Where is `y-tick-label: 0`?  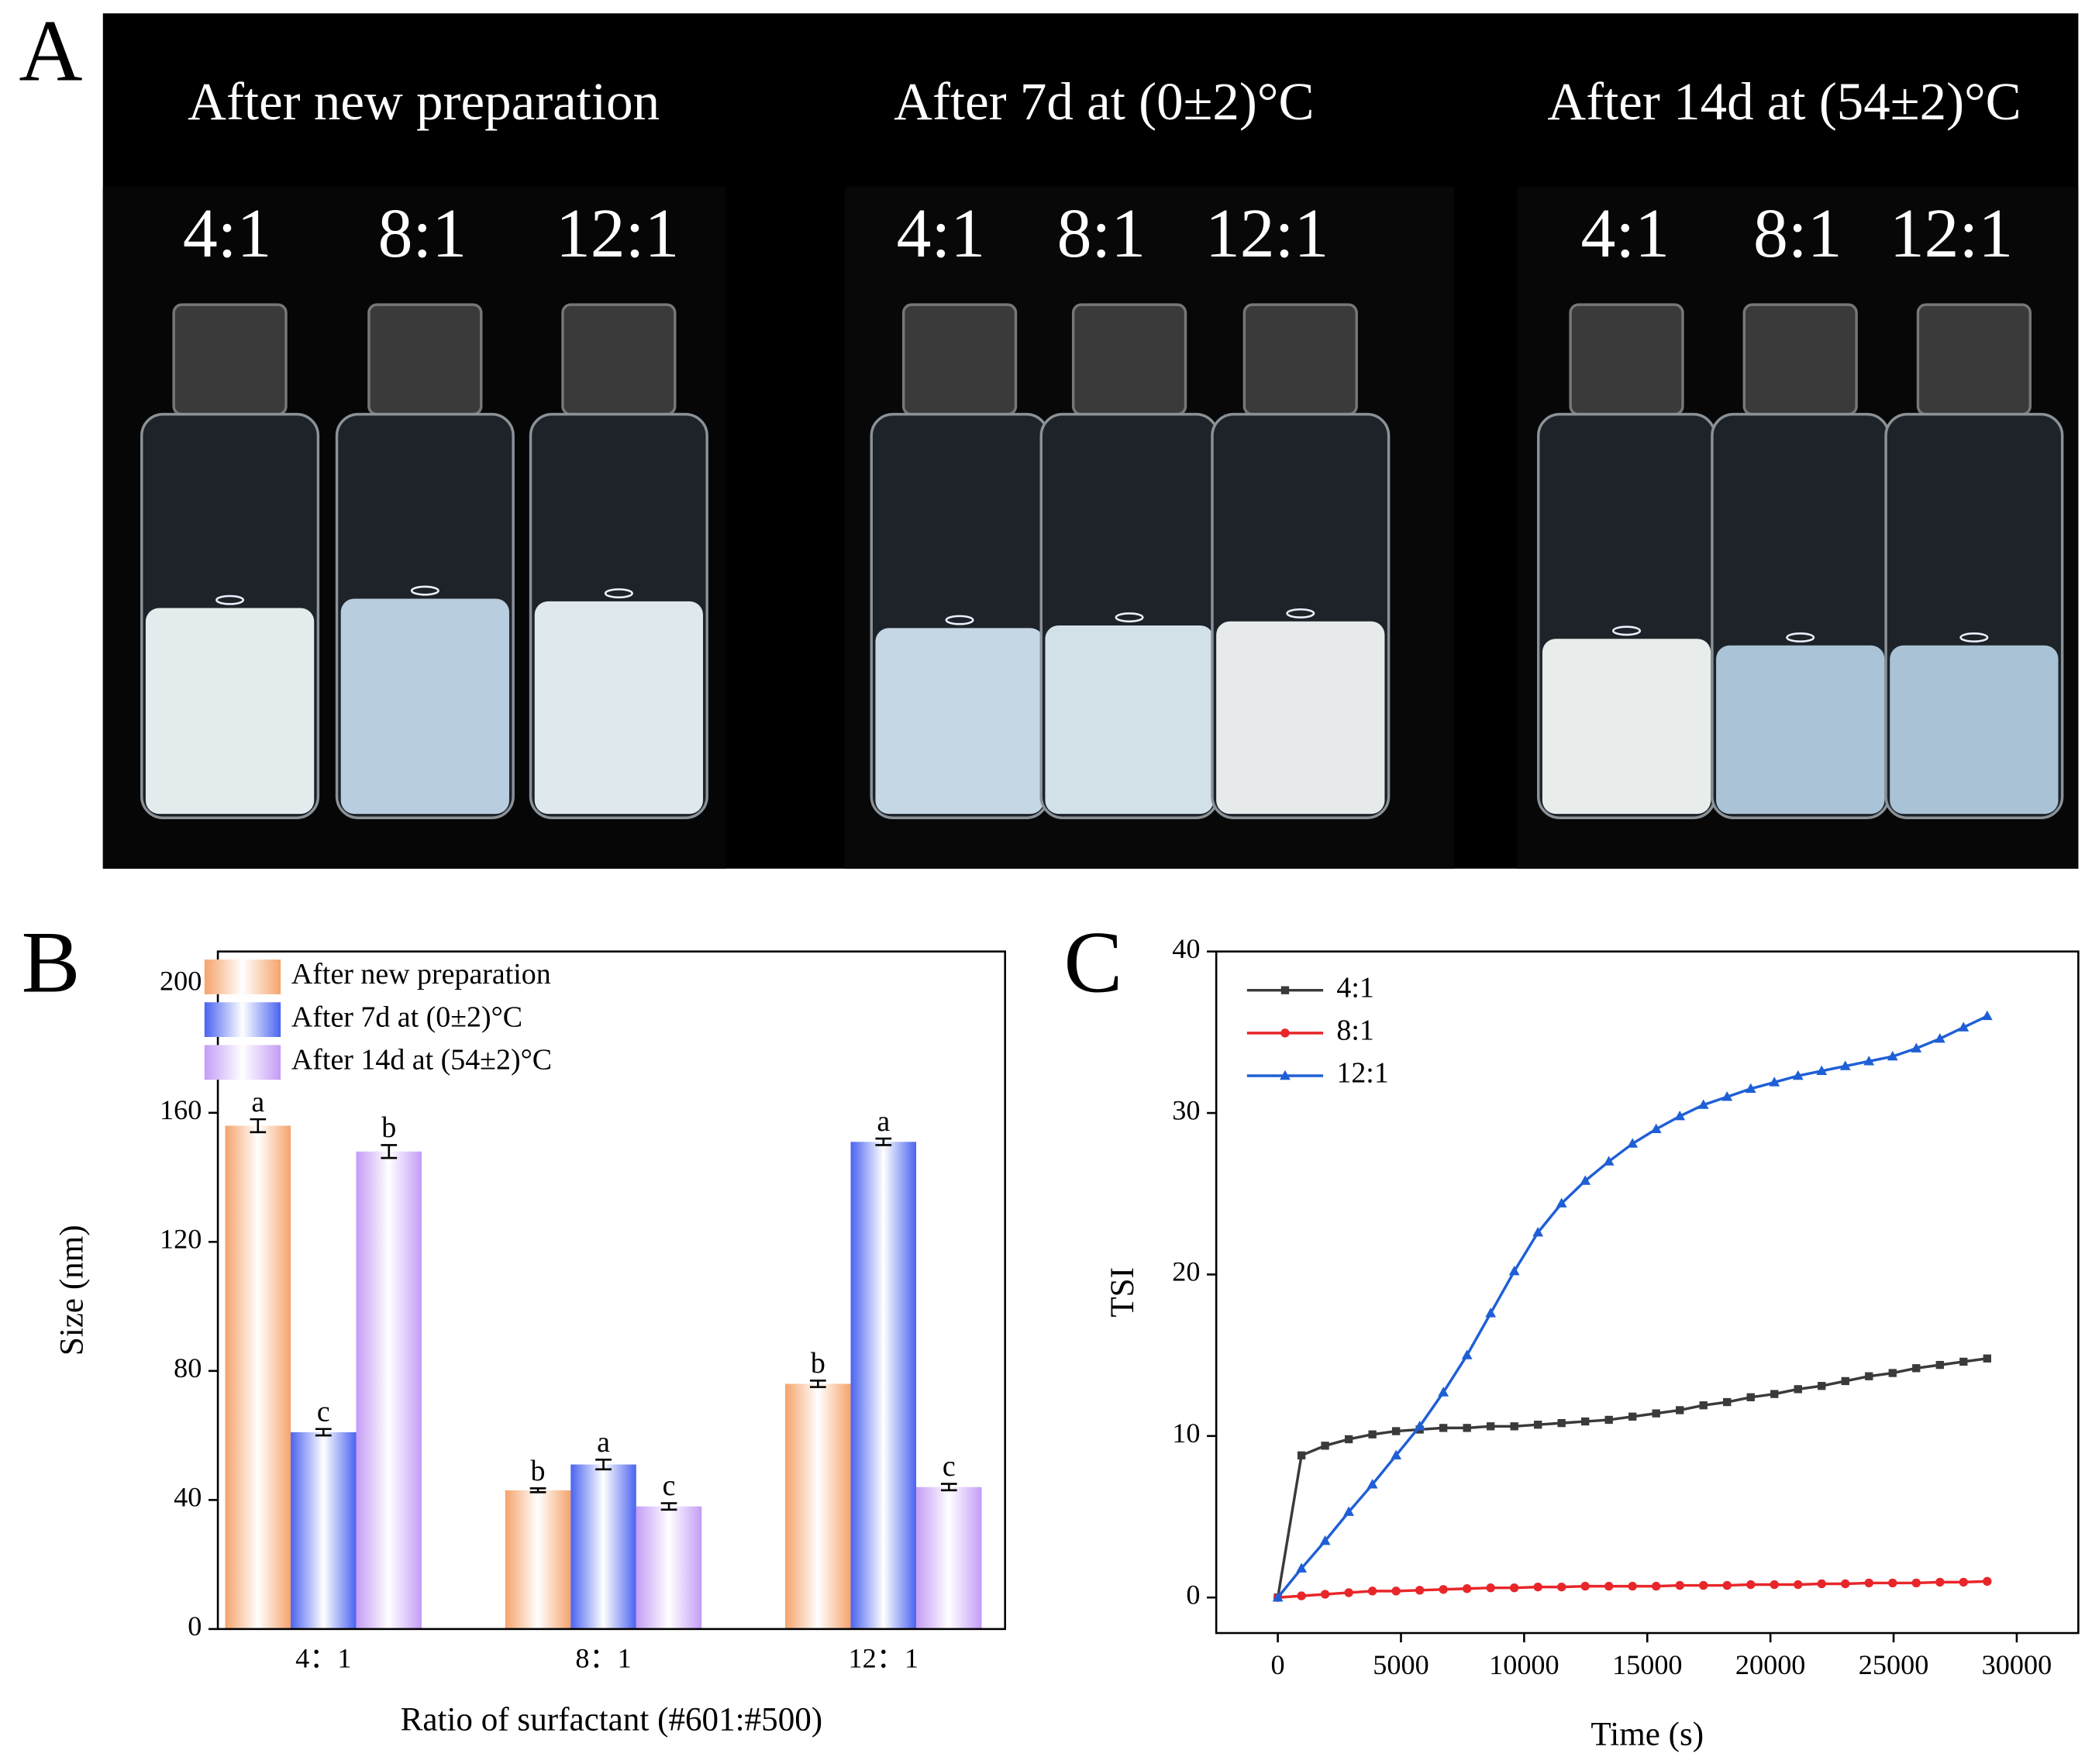
y-tick-label: 0 is located at coordinates (1193, 1594).